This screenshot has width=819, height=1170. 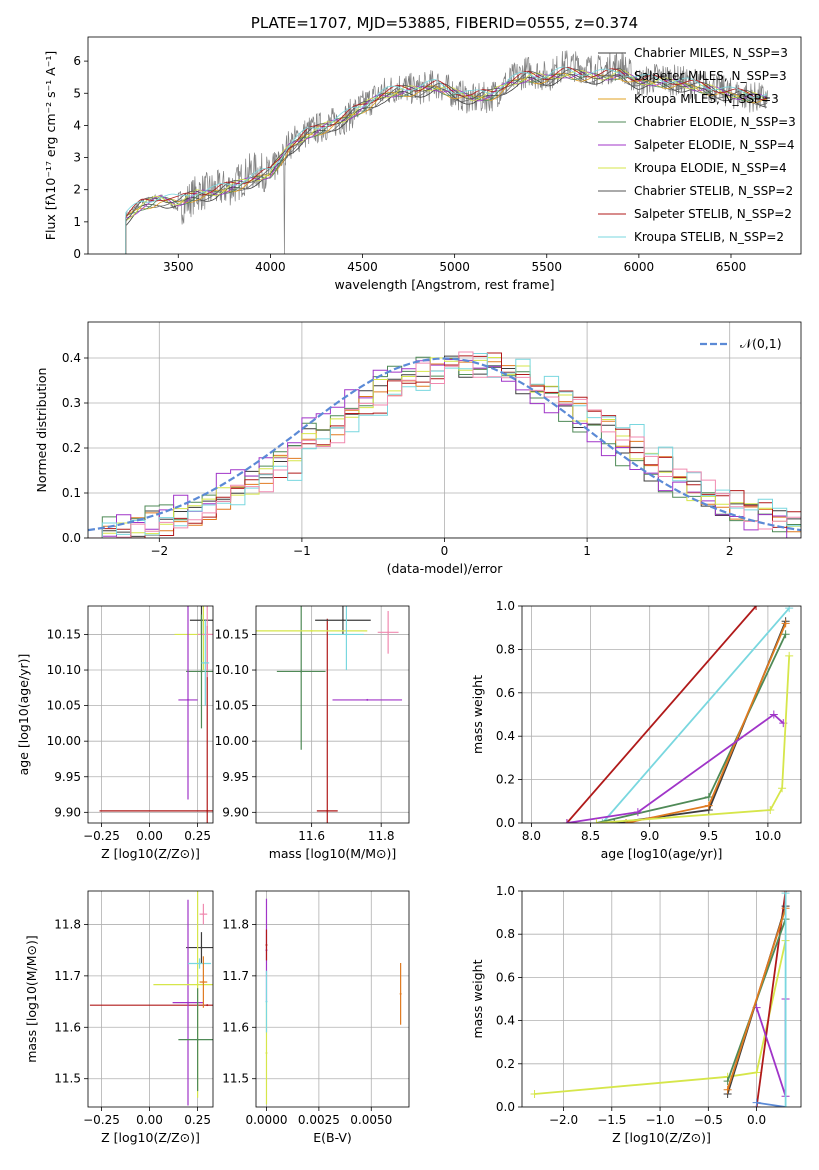 What do you see at coordinates (77, 254) in the screenshot?
I see `y-tick-label: 0` at bounding box center [77, 254].